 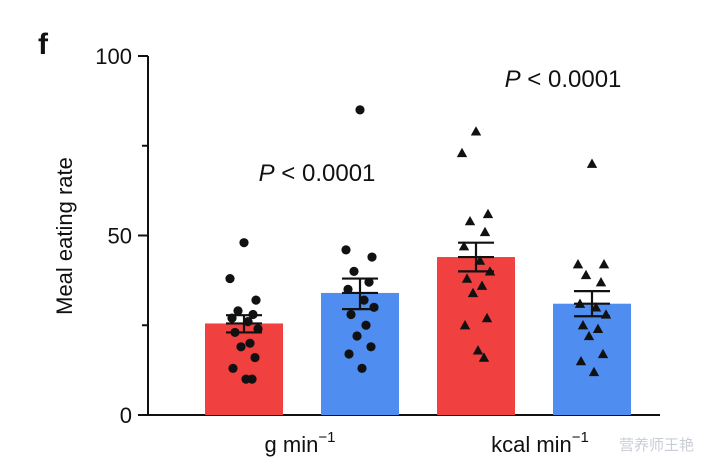 What do you see at coordinates (113, 56) in the screenshot?
I see `y-tick-label: 100` at bounding box center [113, 56].